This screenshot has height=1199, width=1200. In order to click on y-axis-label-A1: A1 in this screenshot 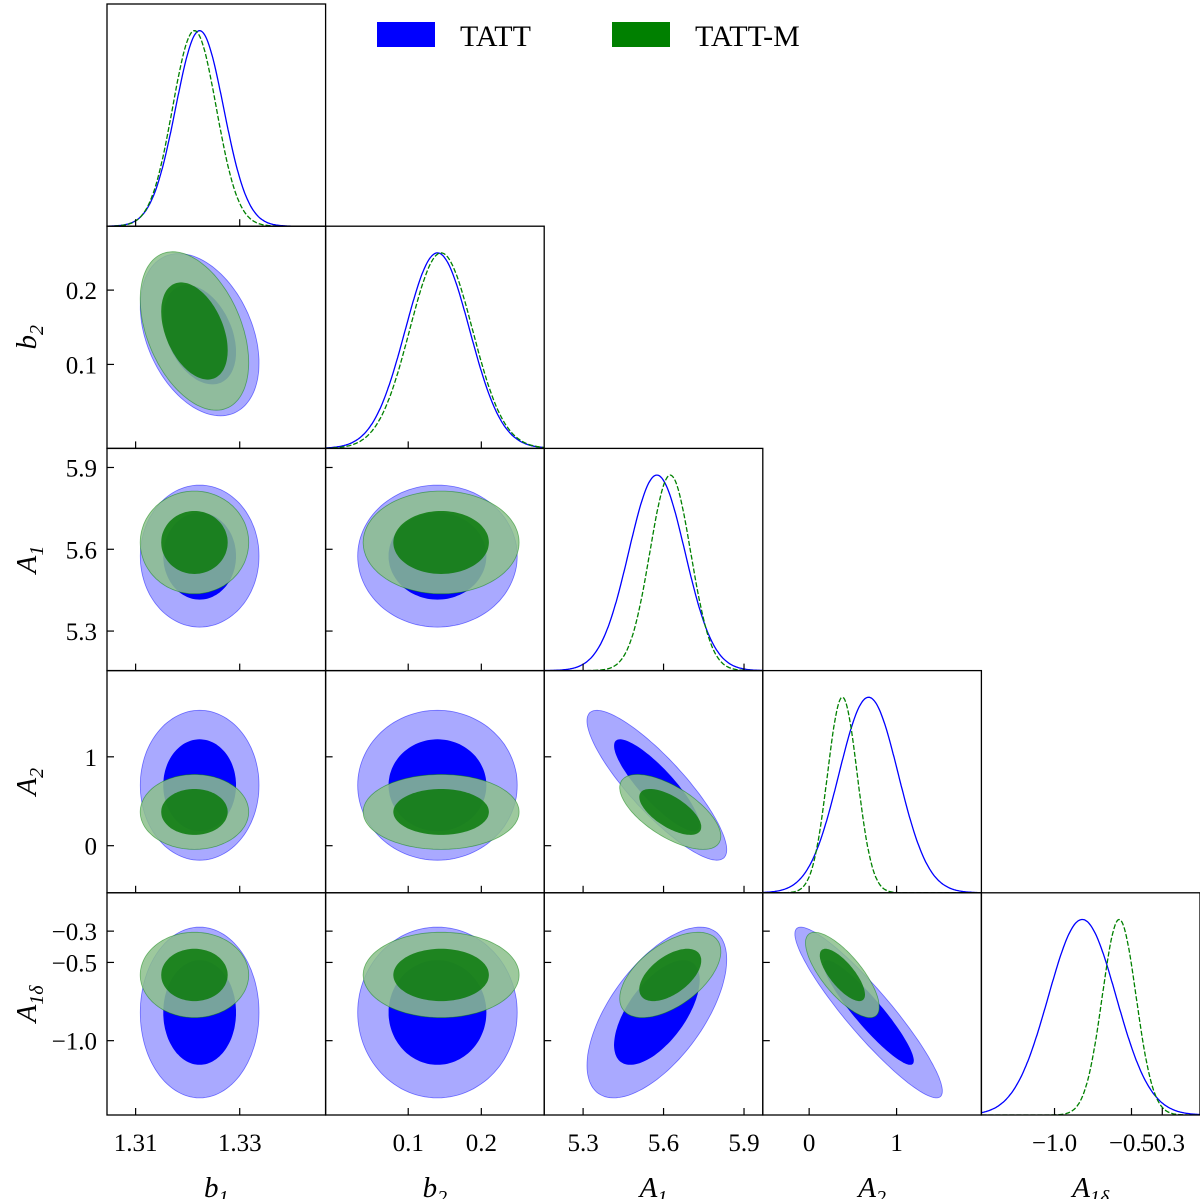, I will do `click(29, 561)`.